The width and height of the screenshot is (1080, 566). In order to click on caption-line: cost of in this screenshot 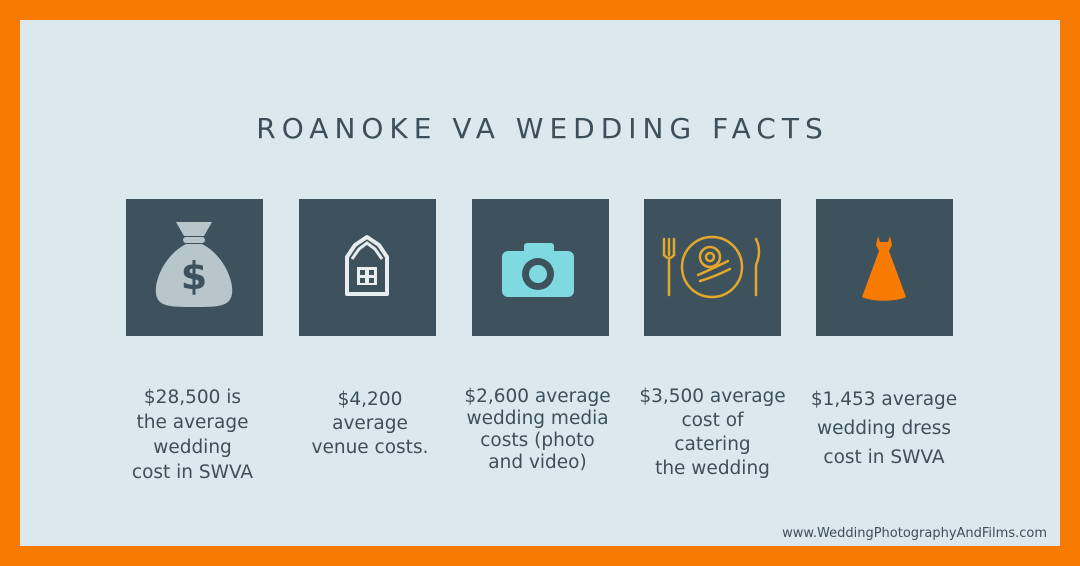, I will do `click(712, 420)`.